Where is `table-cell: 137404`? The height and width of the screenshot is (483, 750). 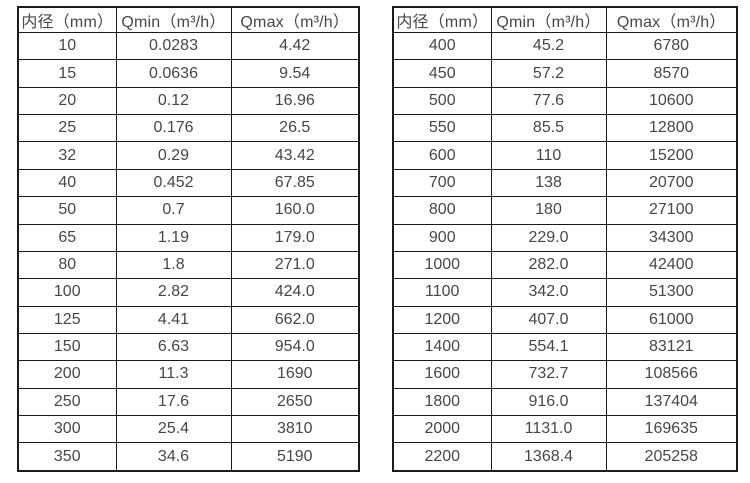 table-cell: 137404 is located at coordinates (671, 402).